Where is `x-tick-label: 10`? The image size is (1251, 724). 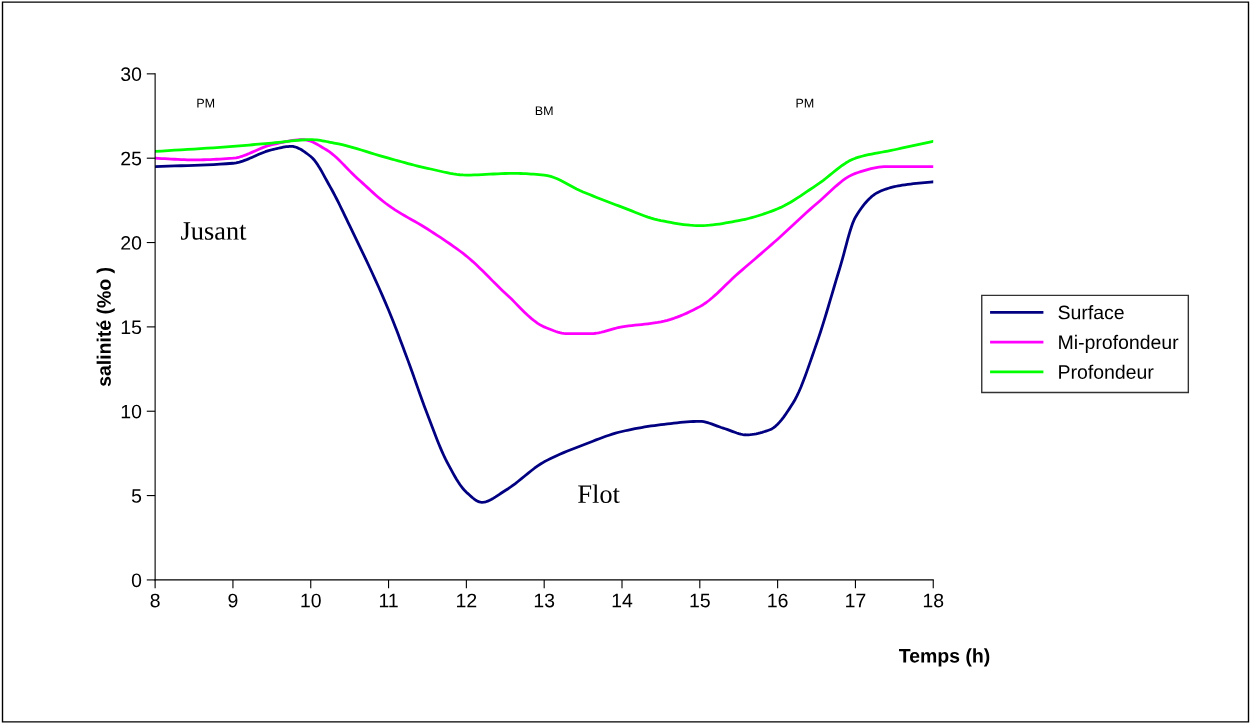 x-tick-label: 10 is located at coordinates (311, 600).